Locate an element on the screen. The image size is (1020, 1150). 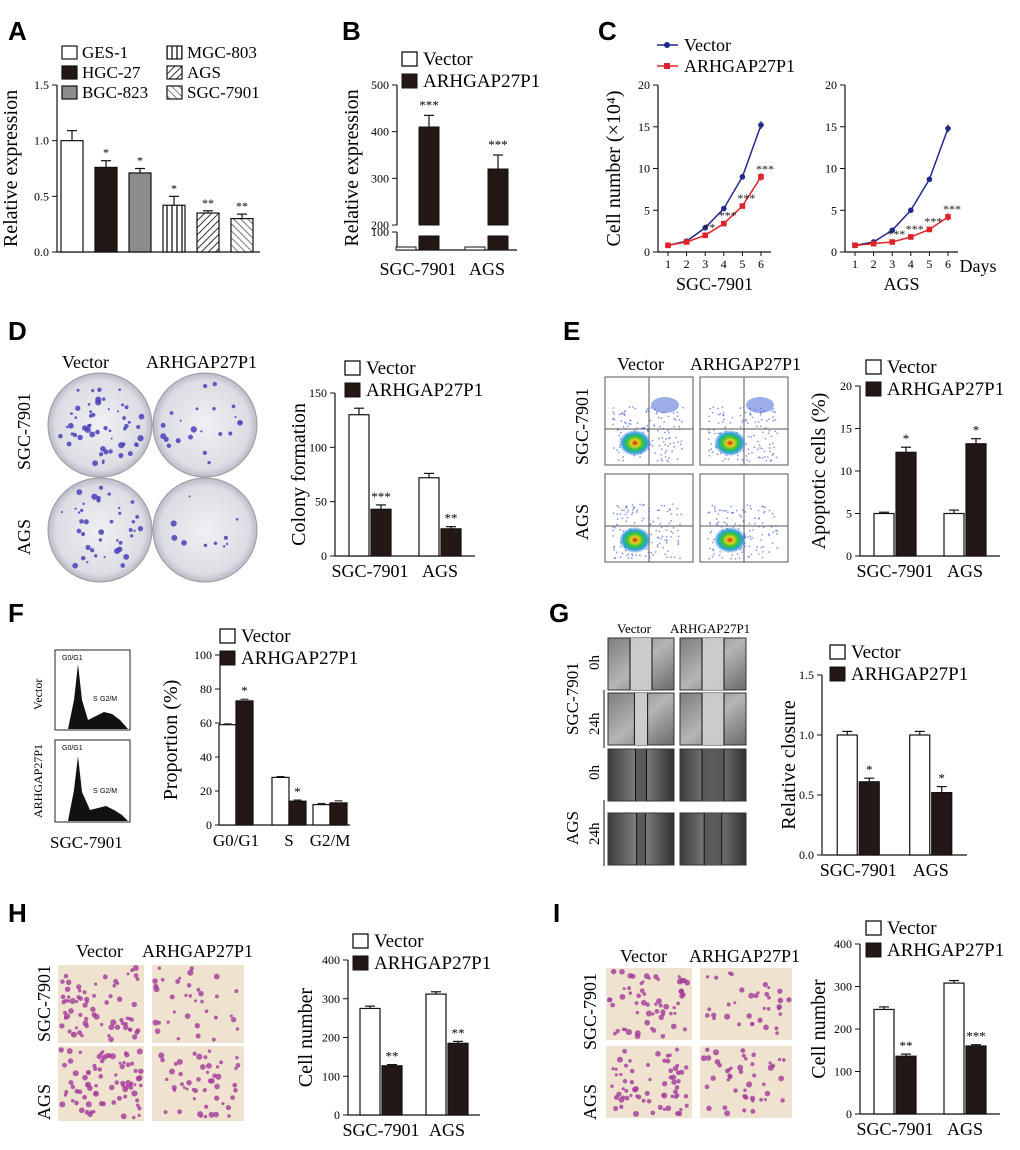
B-bar-arhgap-top is located at coordinates (498, 197).